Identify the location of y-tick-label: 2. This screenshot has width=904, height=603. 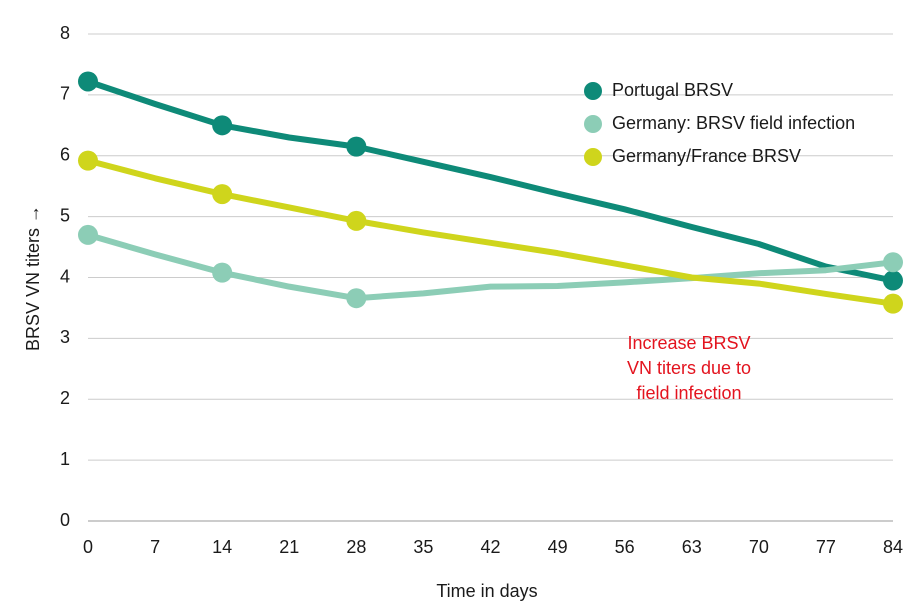
(65, 398).